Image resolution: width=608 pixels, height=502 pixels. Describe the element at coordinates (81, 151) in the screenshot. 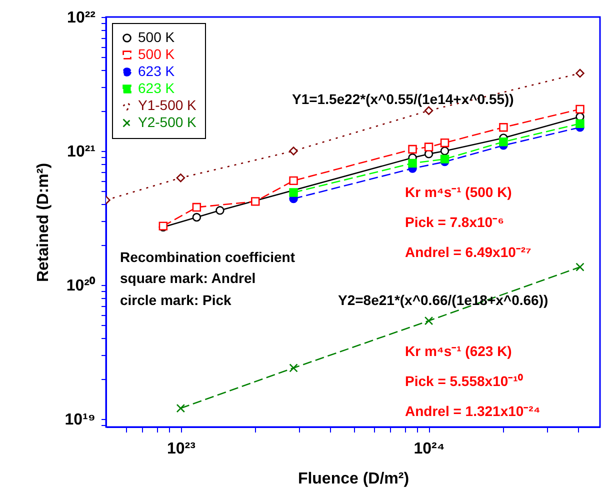

I see `y-tick-label: 10²¹` at that location.